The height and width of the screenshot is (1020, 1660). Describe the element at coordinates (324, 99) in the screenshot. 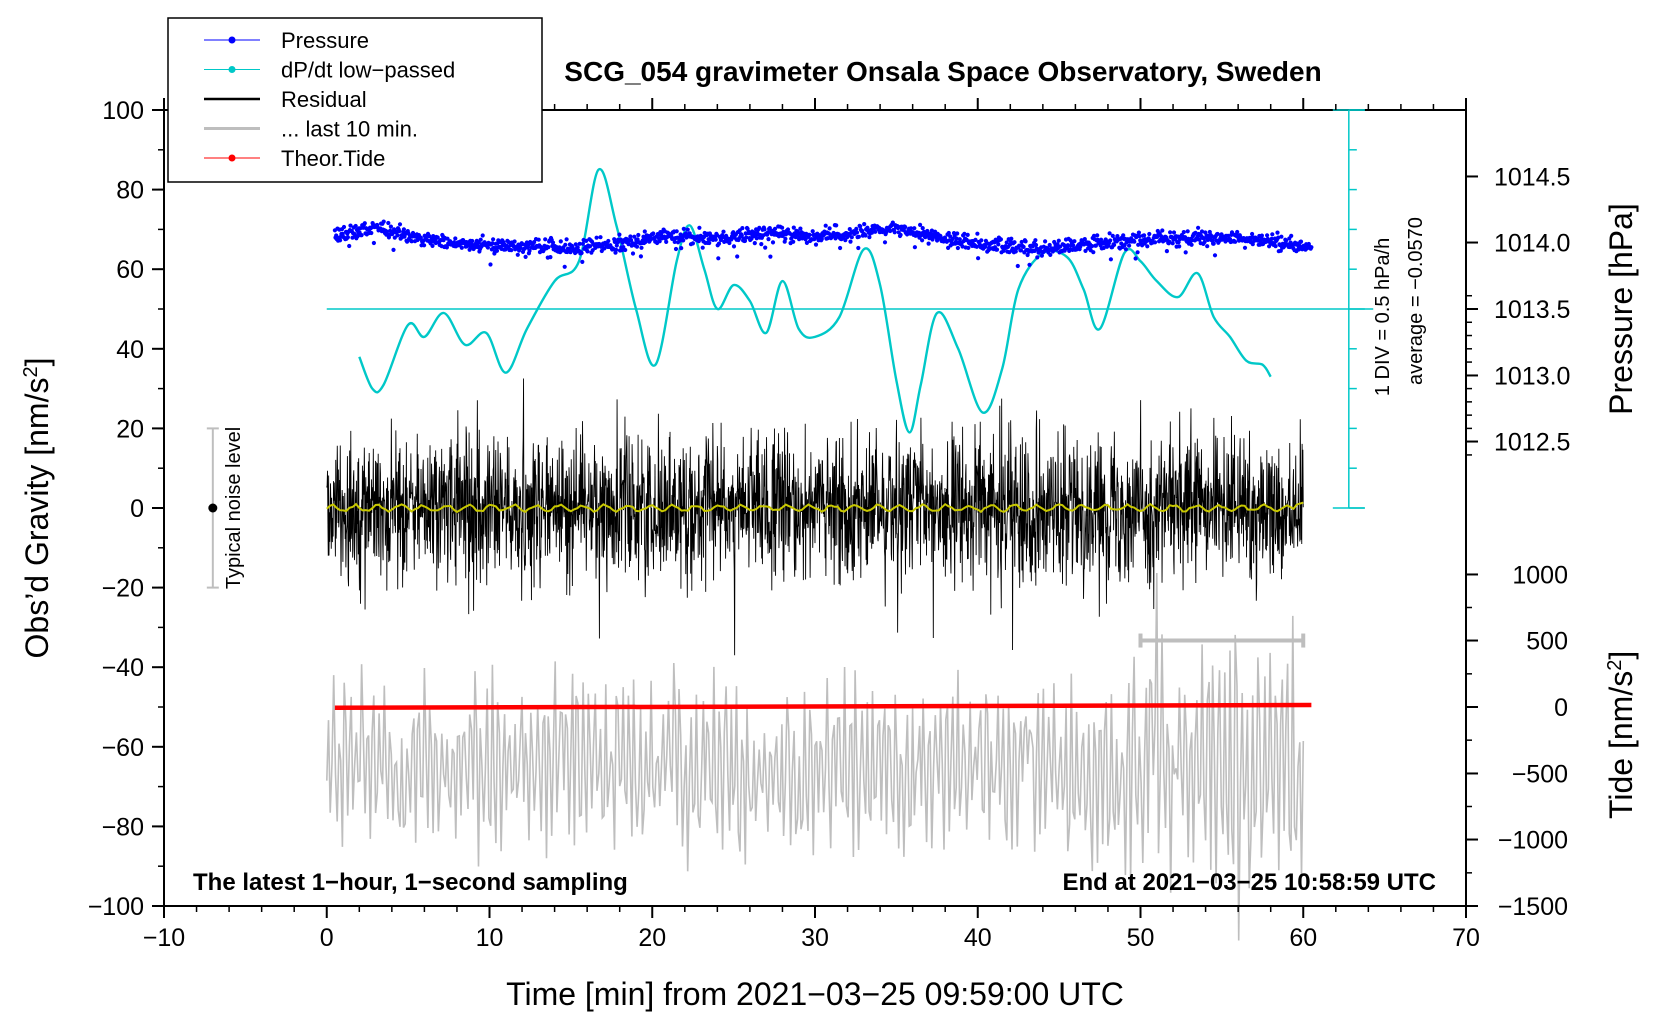

I see `legend-label: Residual` at that location.